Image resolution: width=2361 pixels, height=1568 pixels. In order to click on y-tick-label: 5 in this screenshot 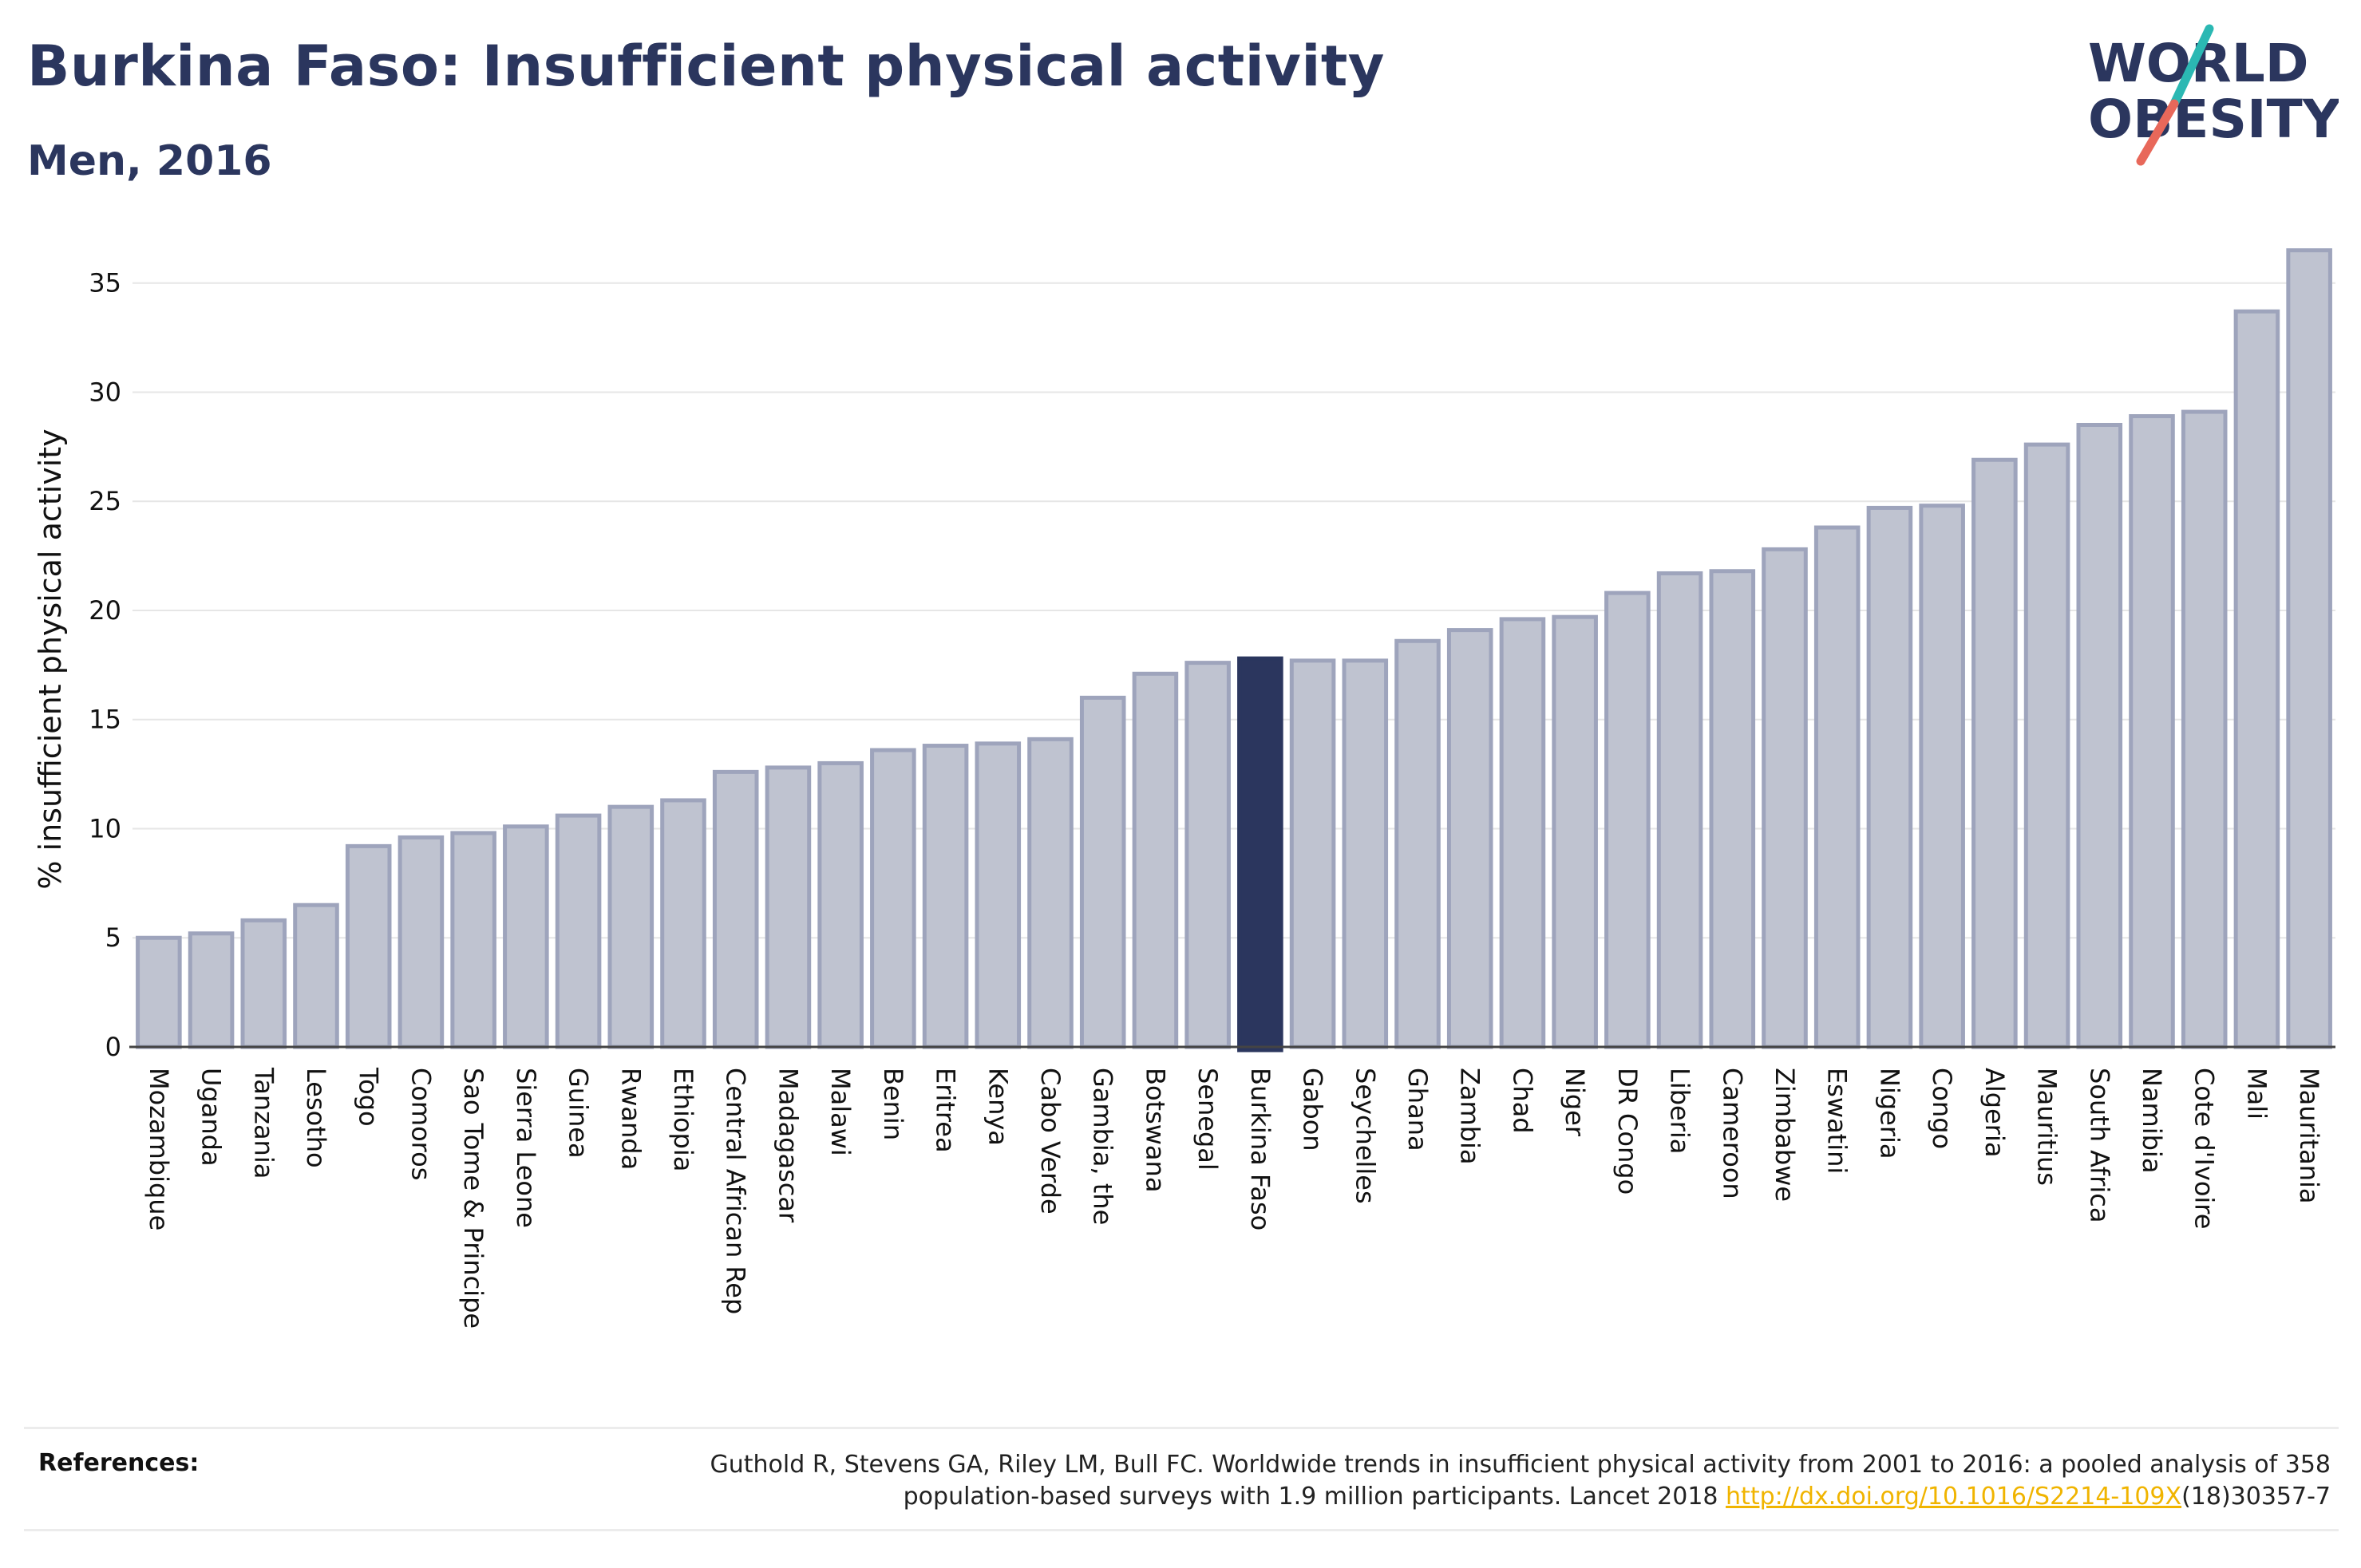, I will do `click(113, 938)`.